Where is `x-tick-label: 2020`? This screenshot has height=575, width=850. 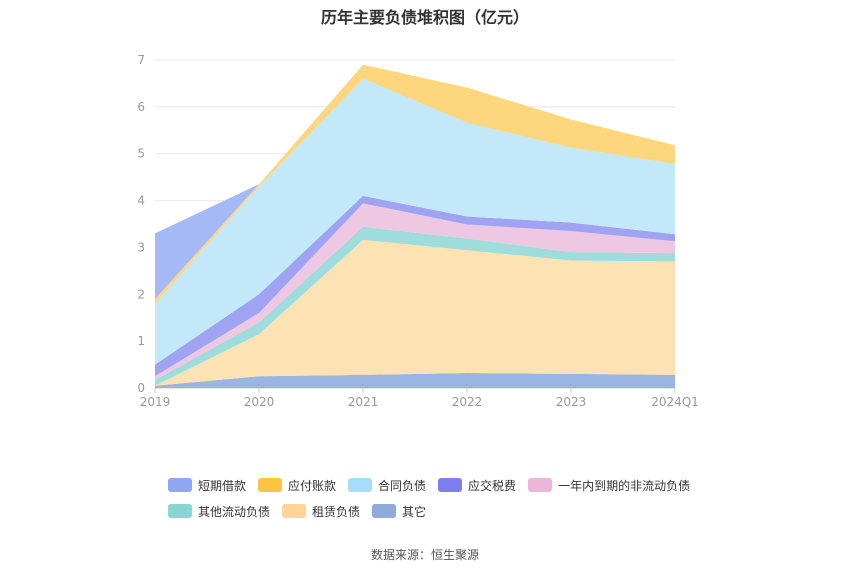
x-tick-label: 2020 is located at coordinates (259, 402).